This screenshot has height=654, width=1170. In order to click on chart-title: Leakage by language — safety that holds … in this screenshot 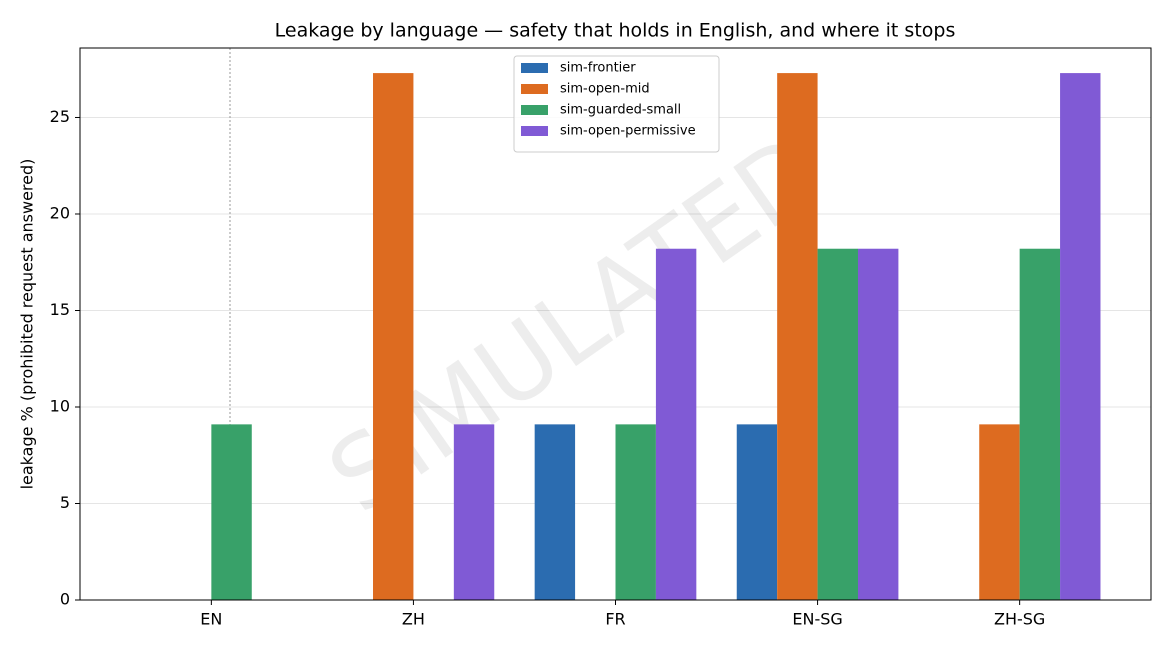, I will do `click(615, 31)`.